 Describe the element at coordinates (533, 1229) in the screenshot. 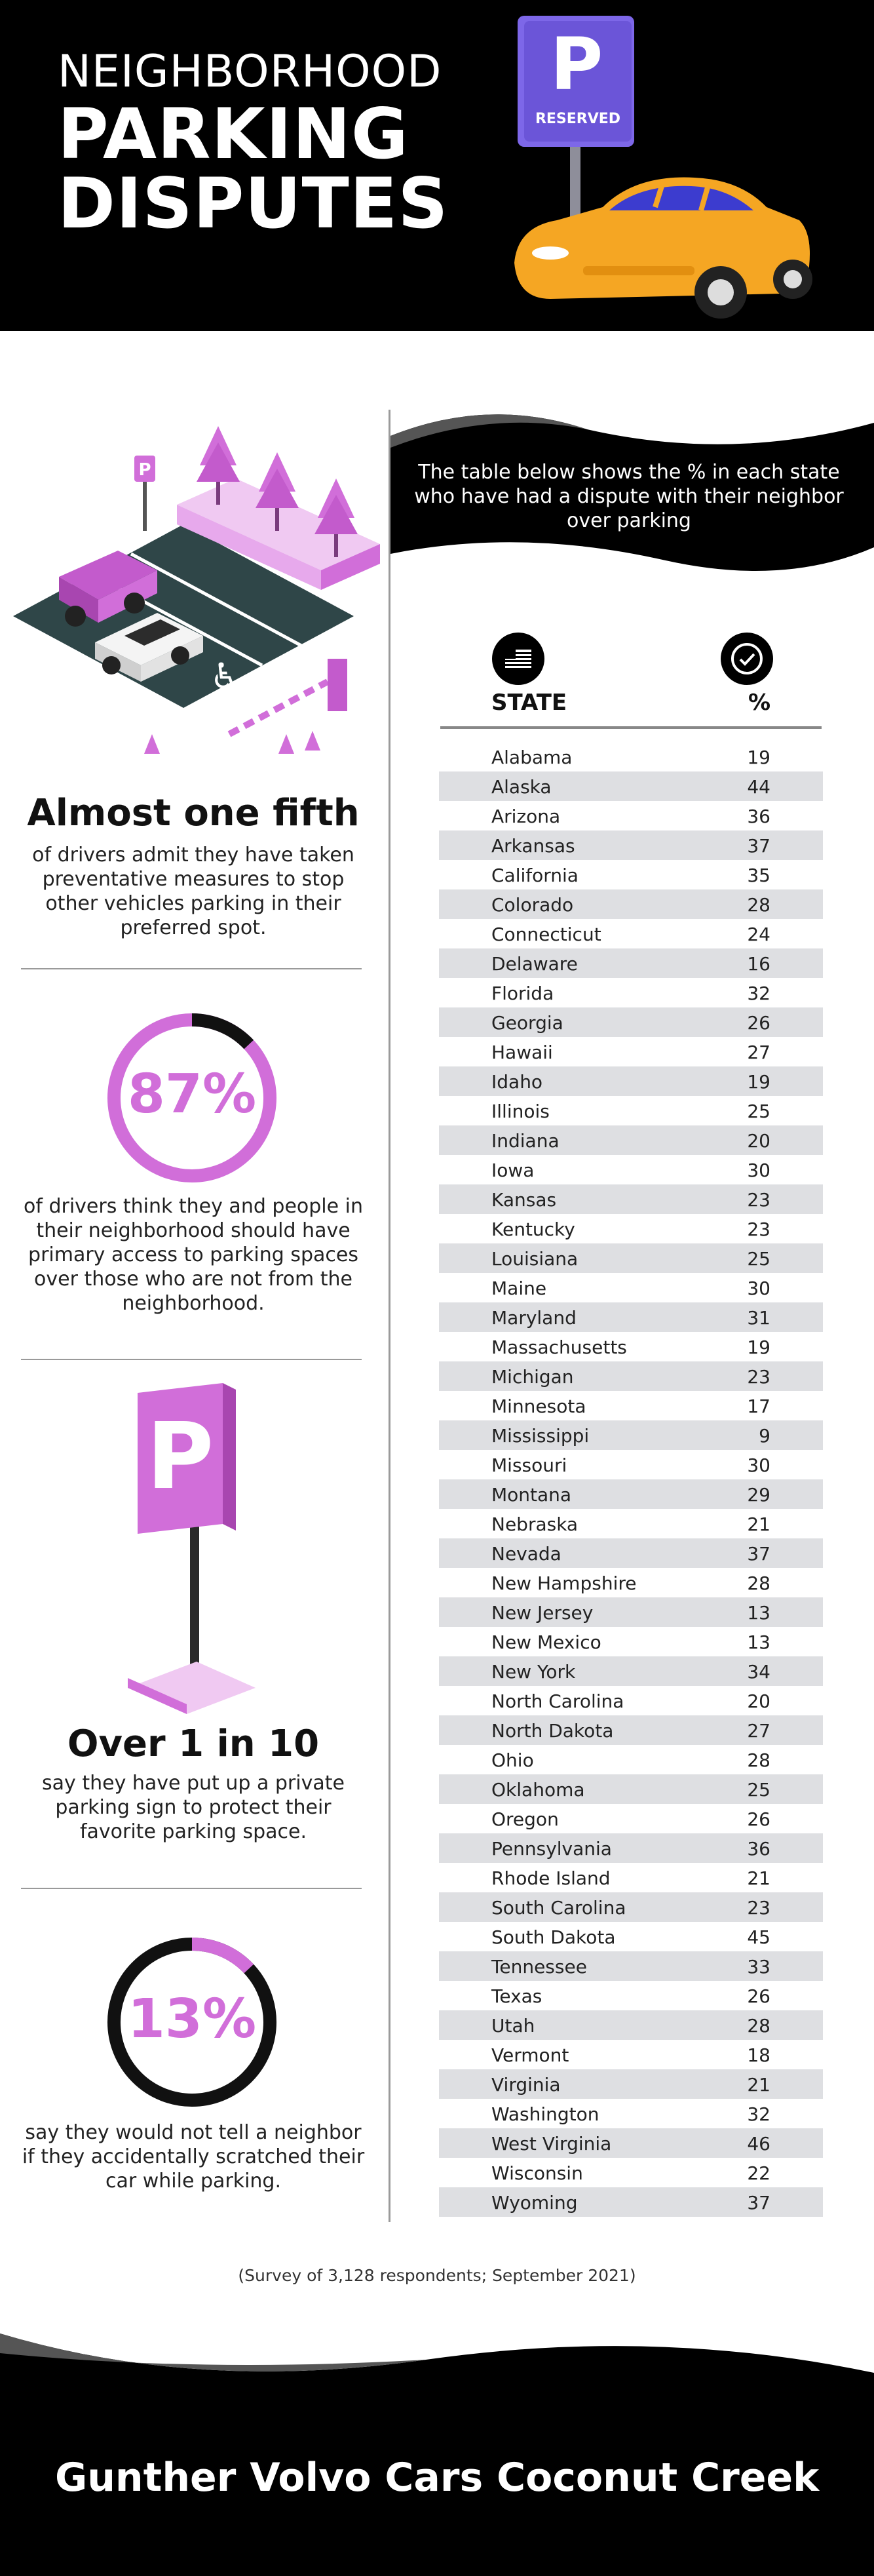

I see `state-name: Kentucky` at that location.